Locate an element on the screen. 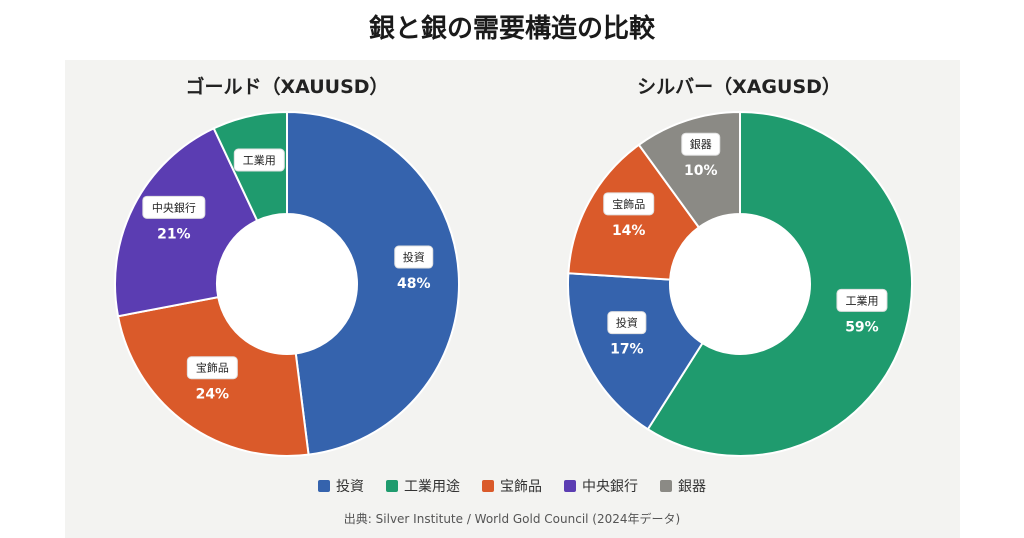  silver-slice-label-1: 投資 17% is located at coordinates (627, 334).